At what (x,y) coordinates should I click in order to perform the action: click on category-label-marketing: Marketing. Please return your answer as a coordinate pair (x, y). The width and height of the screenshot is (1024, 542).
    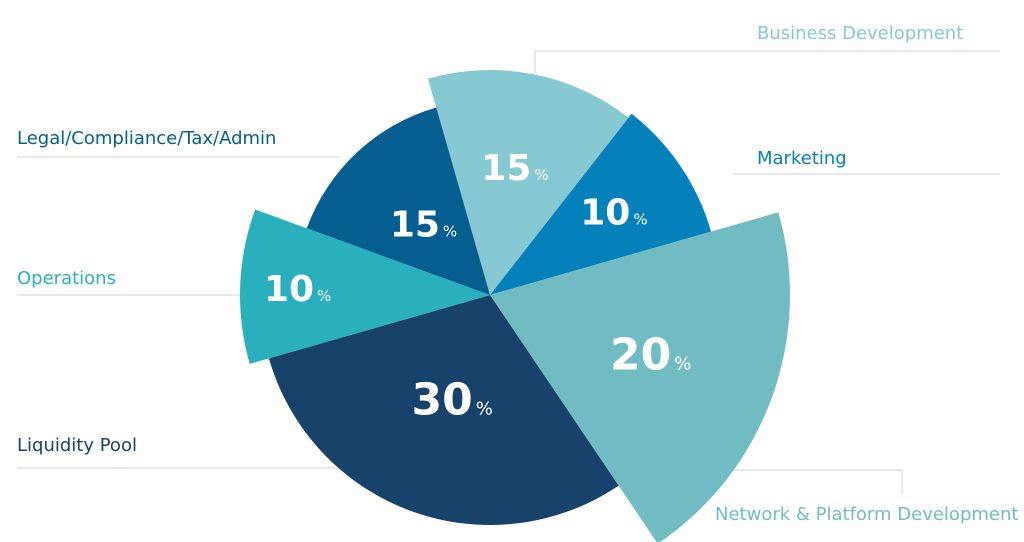
    Looking at the image, I should click on (802, 158).